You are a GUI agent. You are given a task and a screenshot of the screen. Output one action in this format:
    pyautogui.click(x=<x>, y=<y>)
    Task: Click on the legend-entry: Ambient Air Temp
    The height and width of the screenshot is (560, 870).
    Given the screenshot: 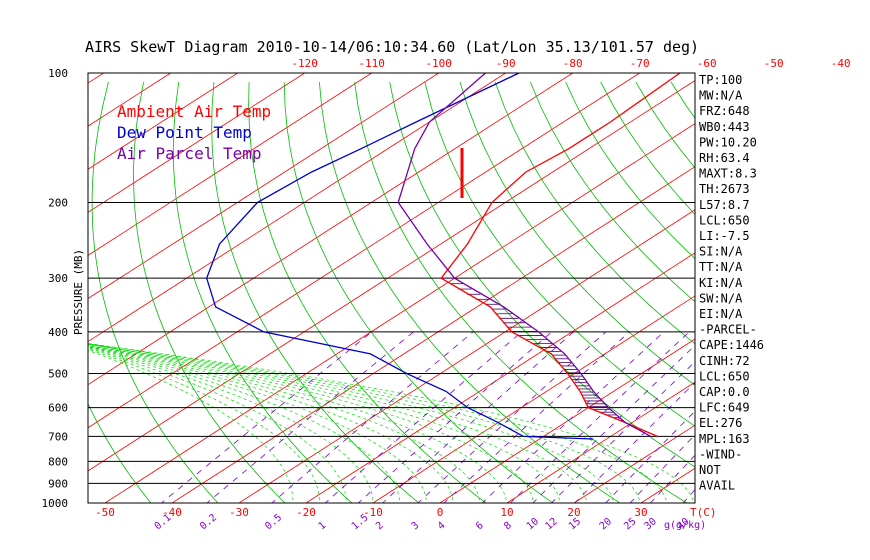 What is the action you would take?
    pyautogui.click(x=194, y=111)
    